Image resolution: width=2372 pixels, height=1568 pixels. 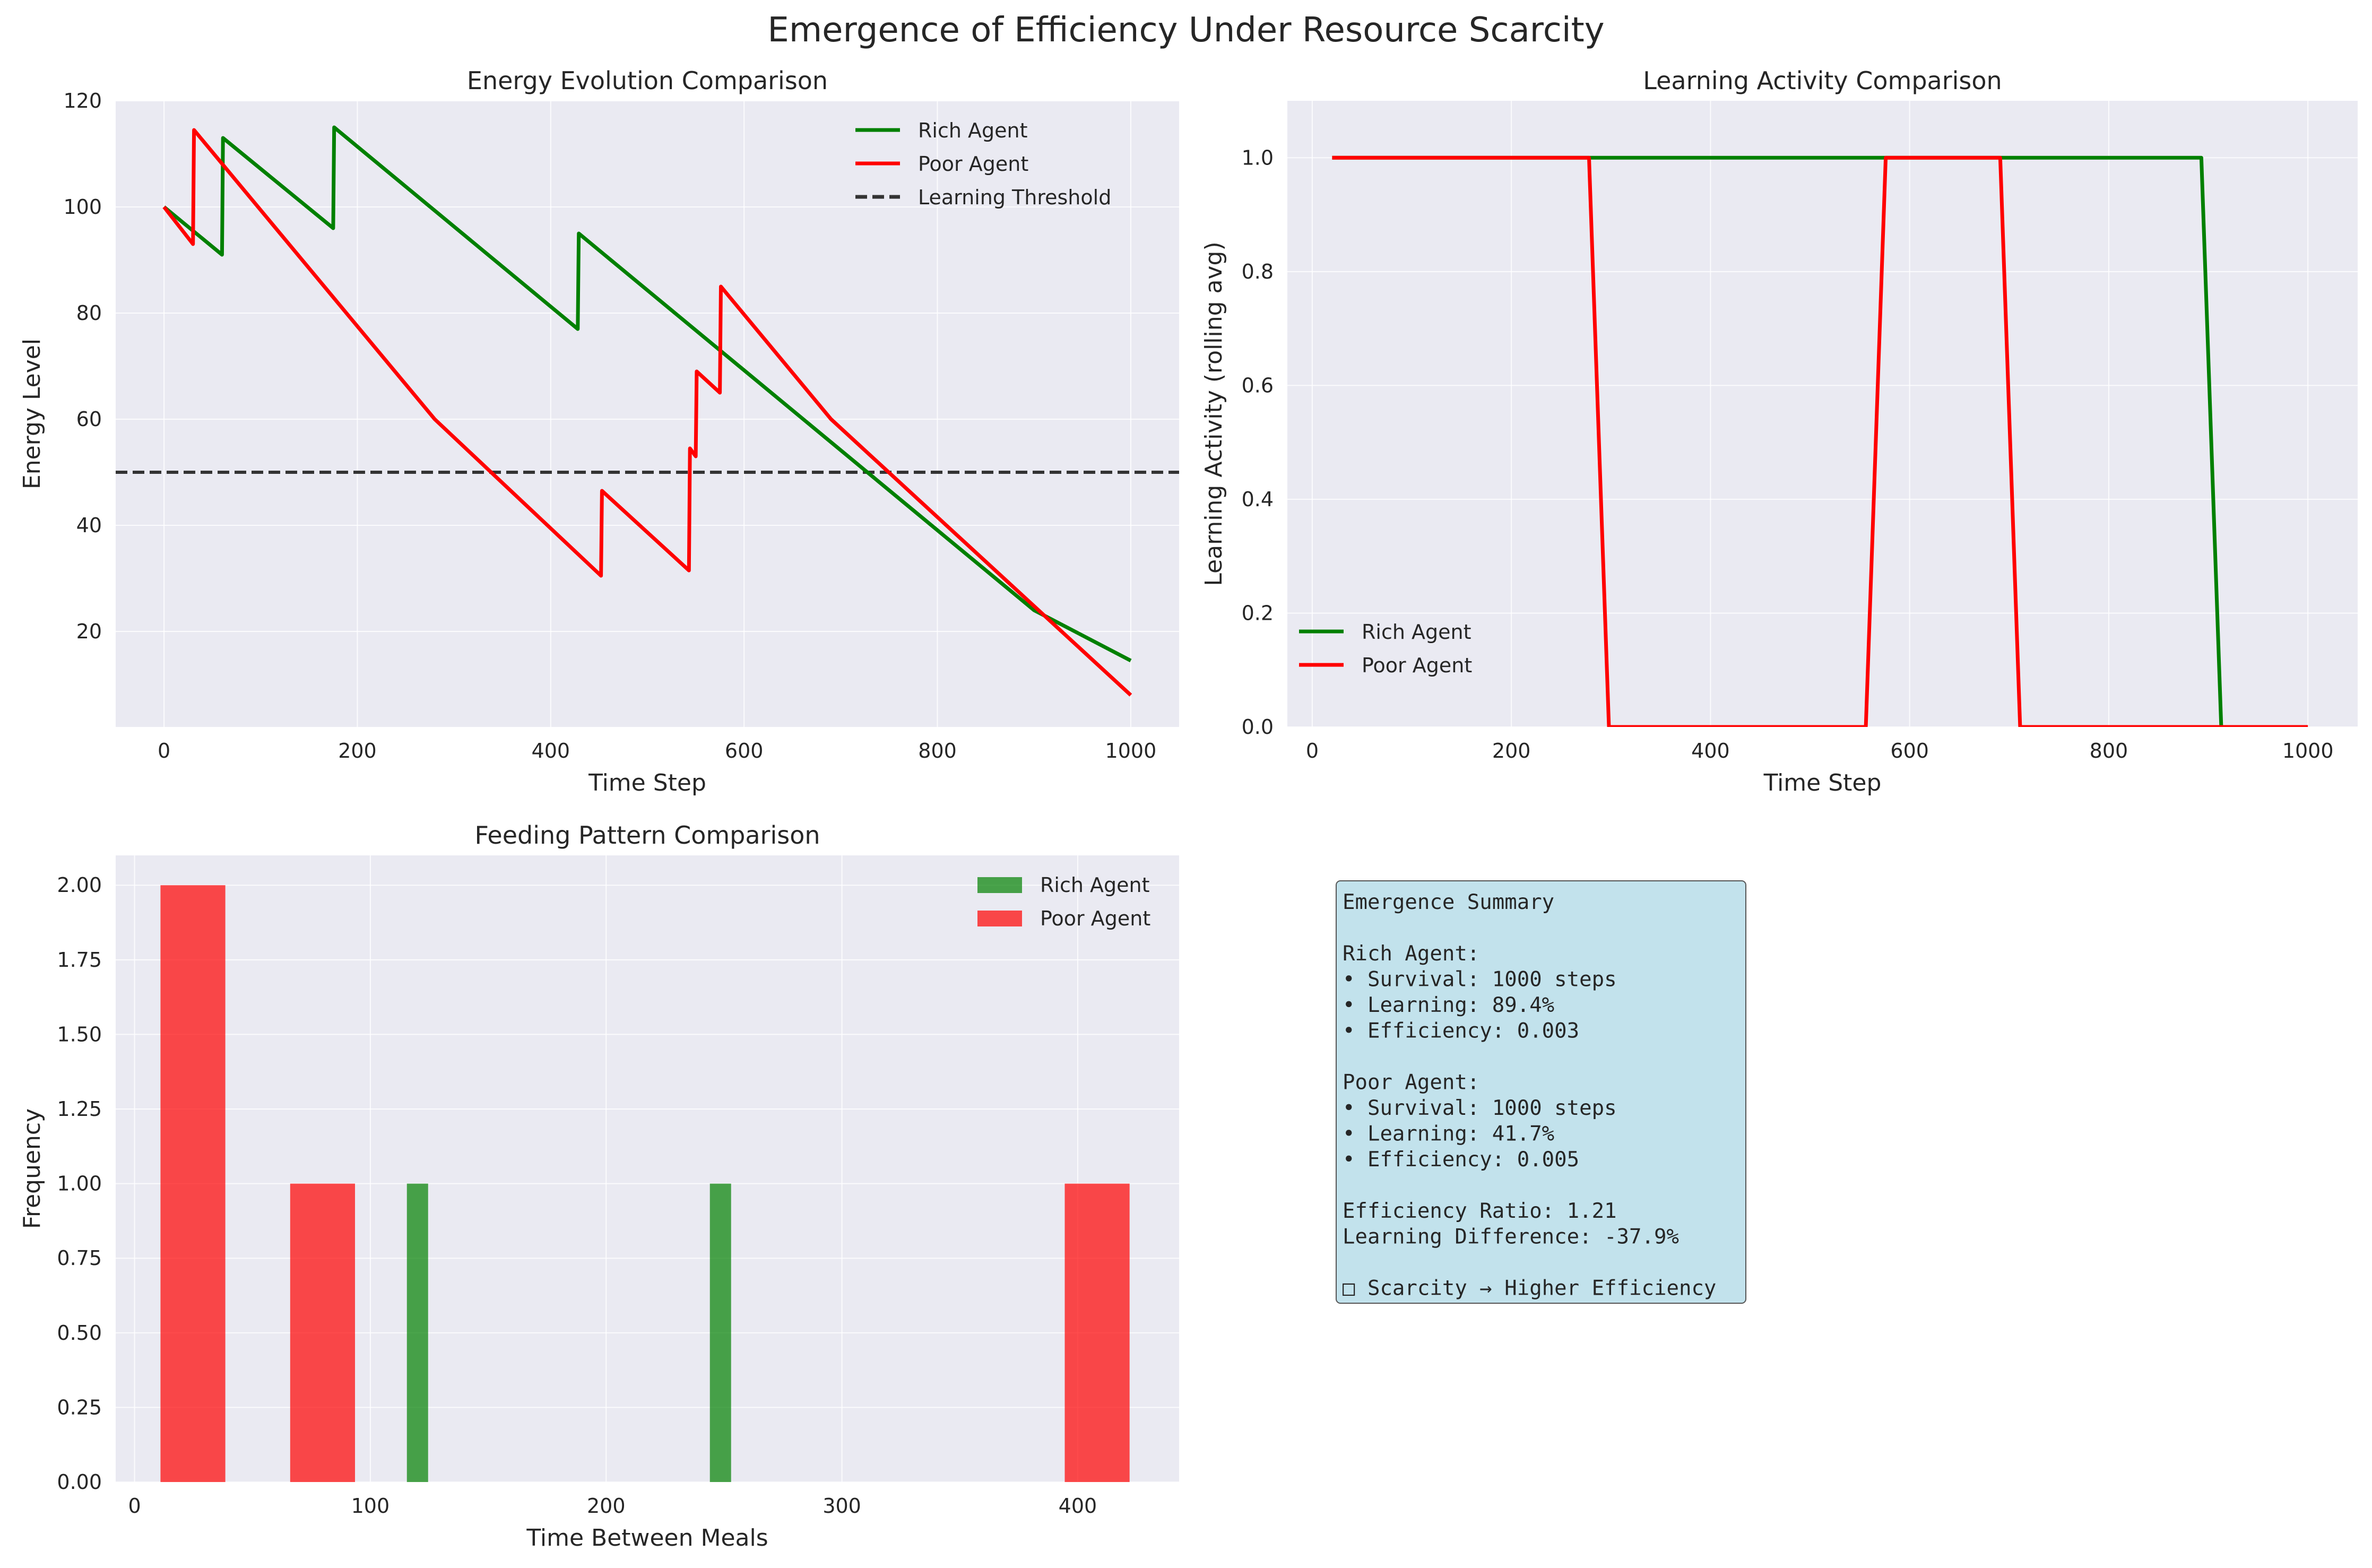 I want to click on y-tick-label: 0.75, so click(x=79, y=1258).